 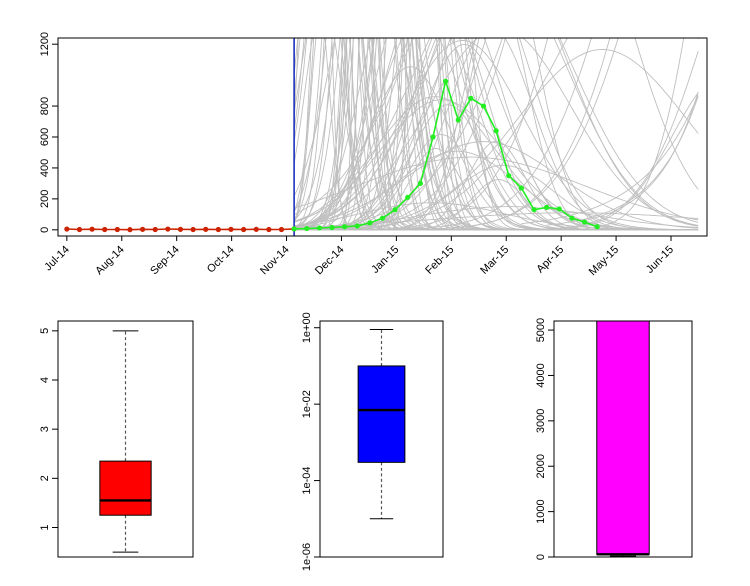 What do you see at coordinates (541, 511) in the screenshot?
I see `y-tick-label: 1000` at bounding box center [541, 511].